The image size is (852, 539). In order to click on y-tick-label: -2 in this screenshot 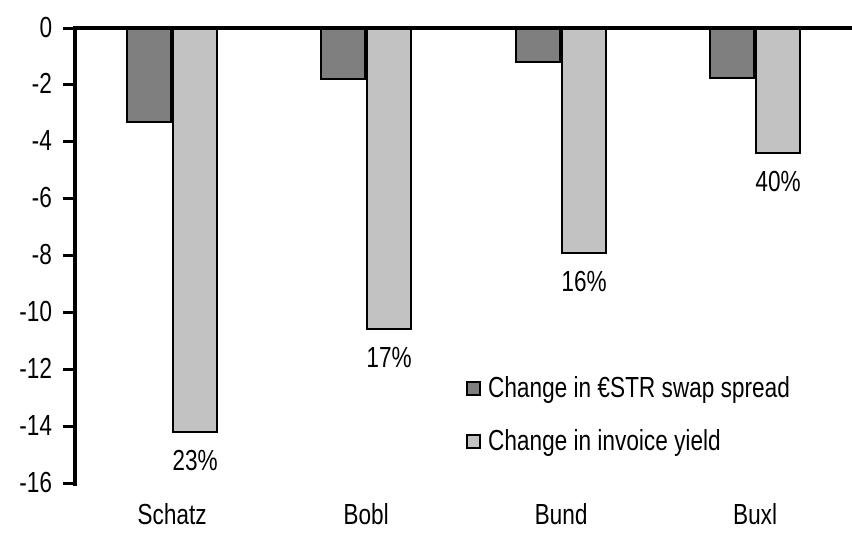, I will do `click(26, 84)`.